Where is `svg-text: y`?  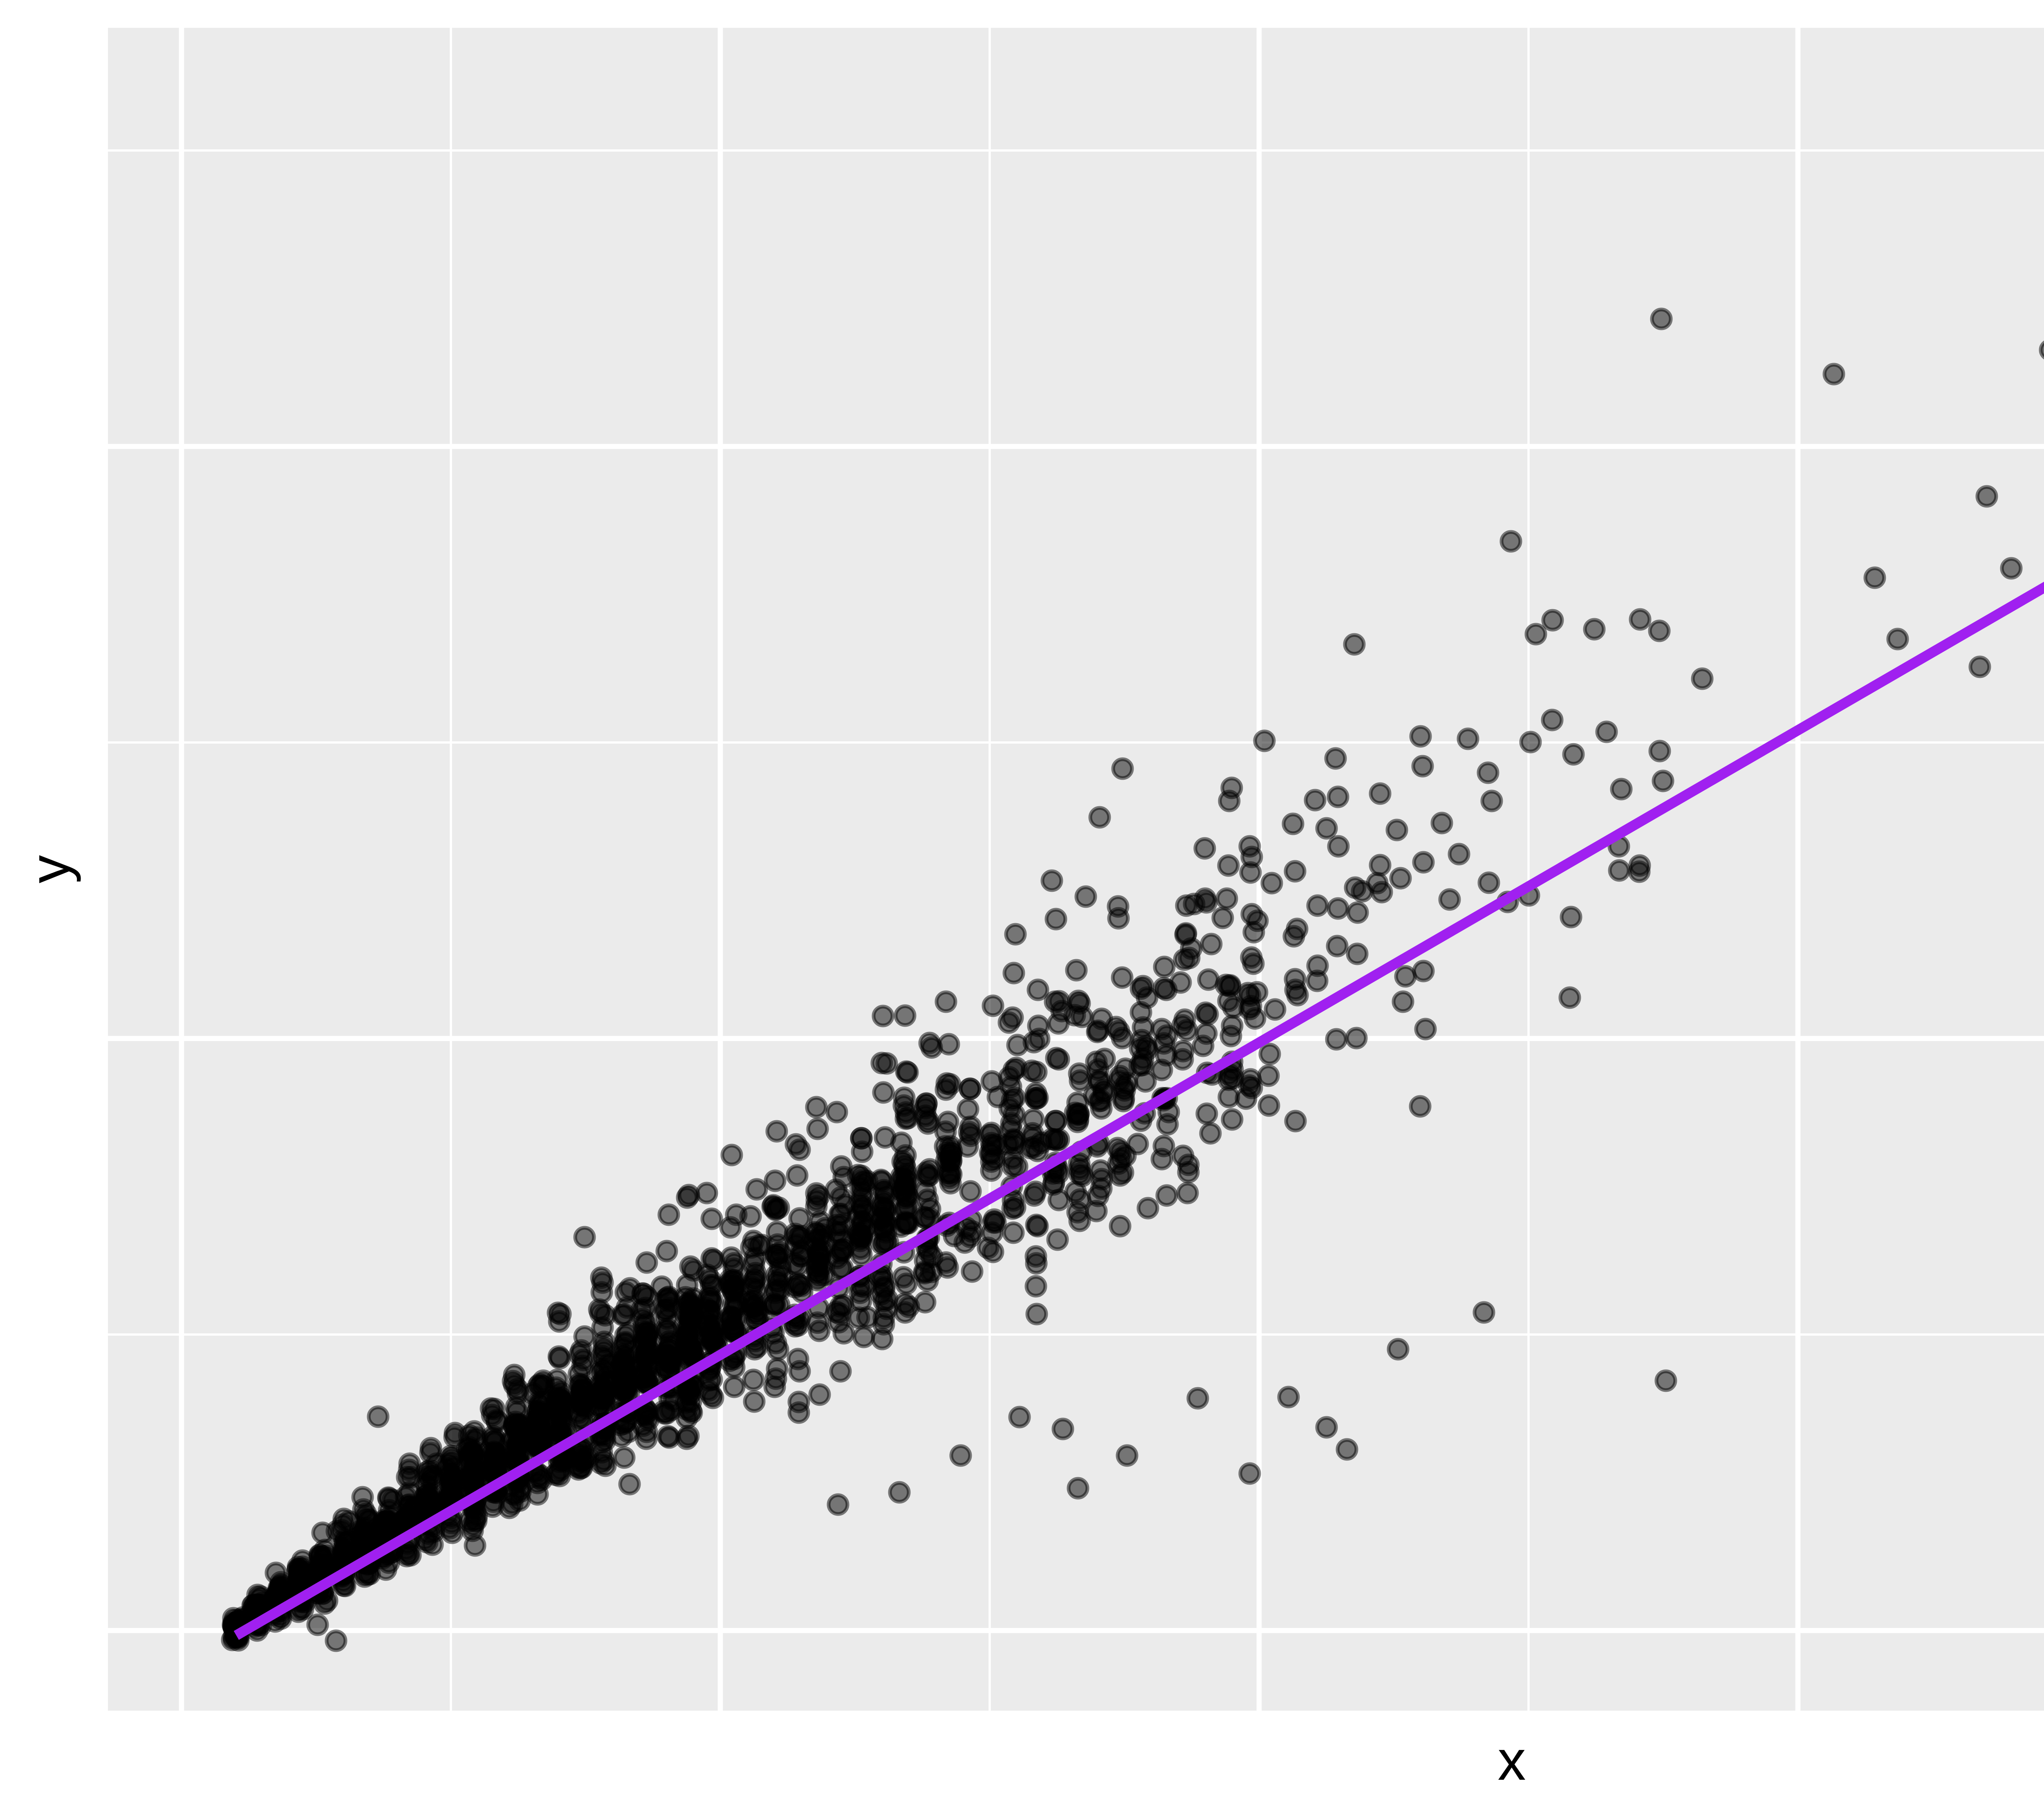
svg-text: y is located at coordinates (50, 869).